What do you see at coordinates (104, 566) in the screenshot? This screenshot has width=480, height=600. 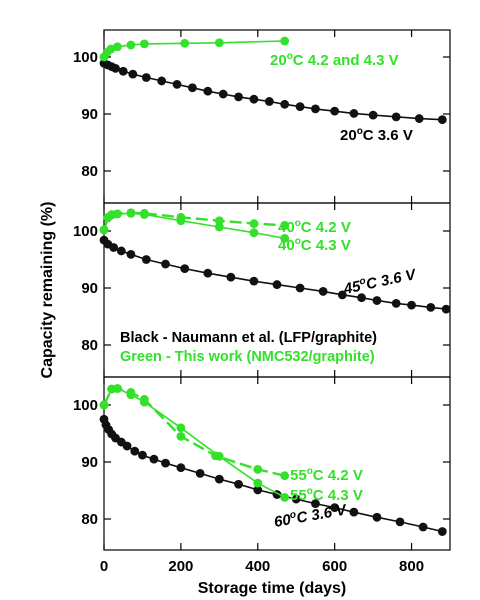 I see `x-tick-label: 0` at bounding box center [104, 566].